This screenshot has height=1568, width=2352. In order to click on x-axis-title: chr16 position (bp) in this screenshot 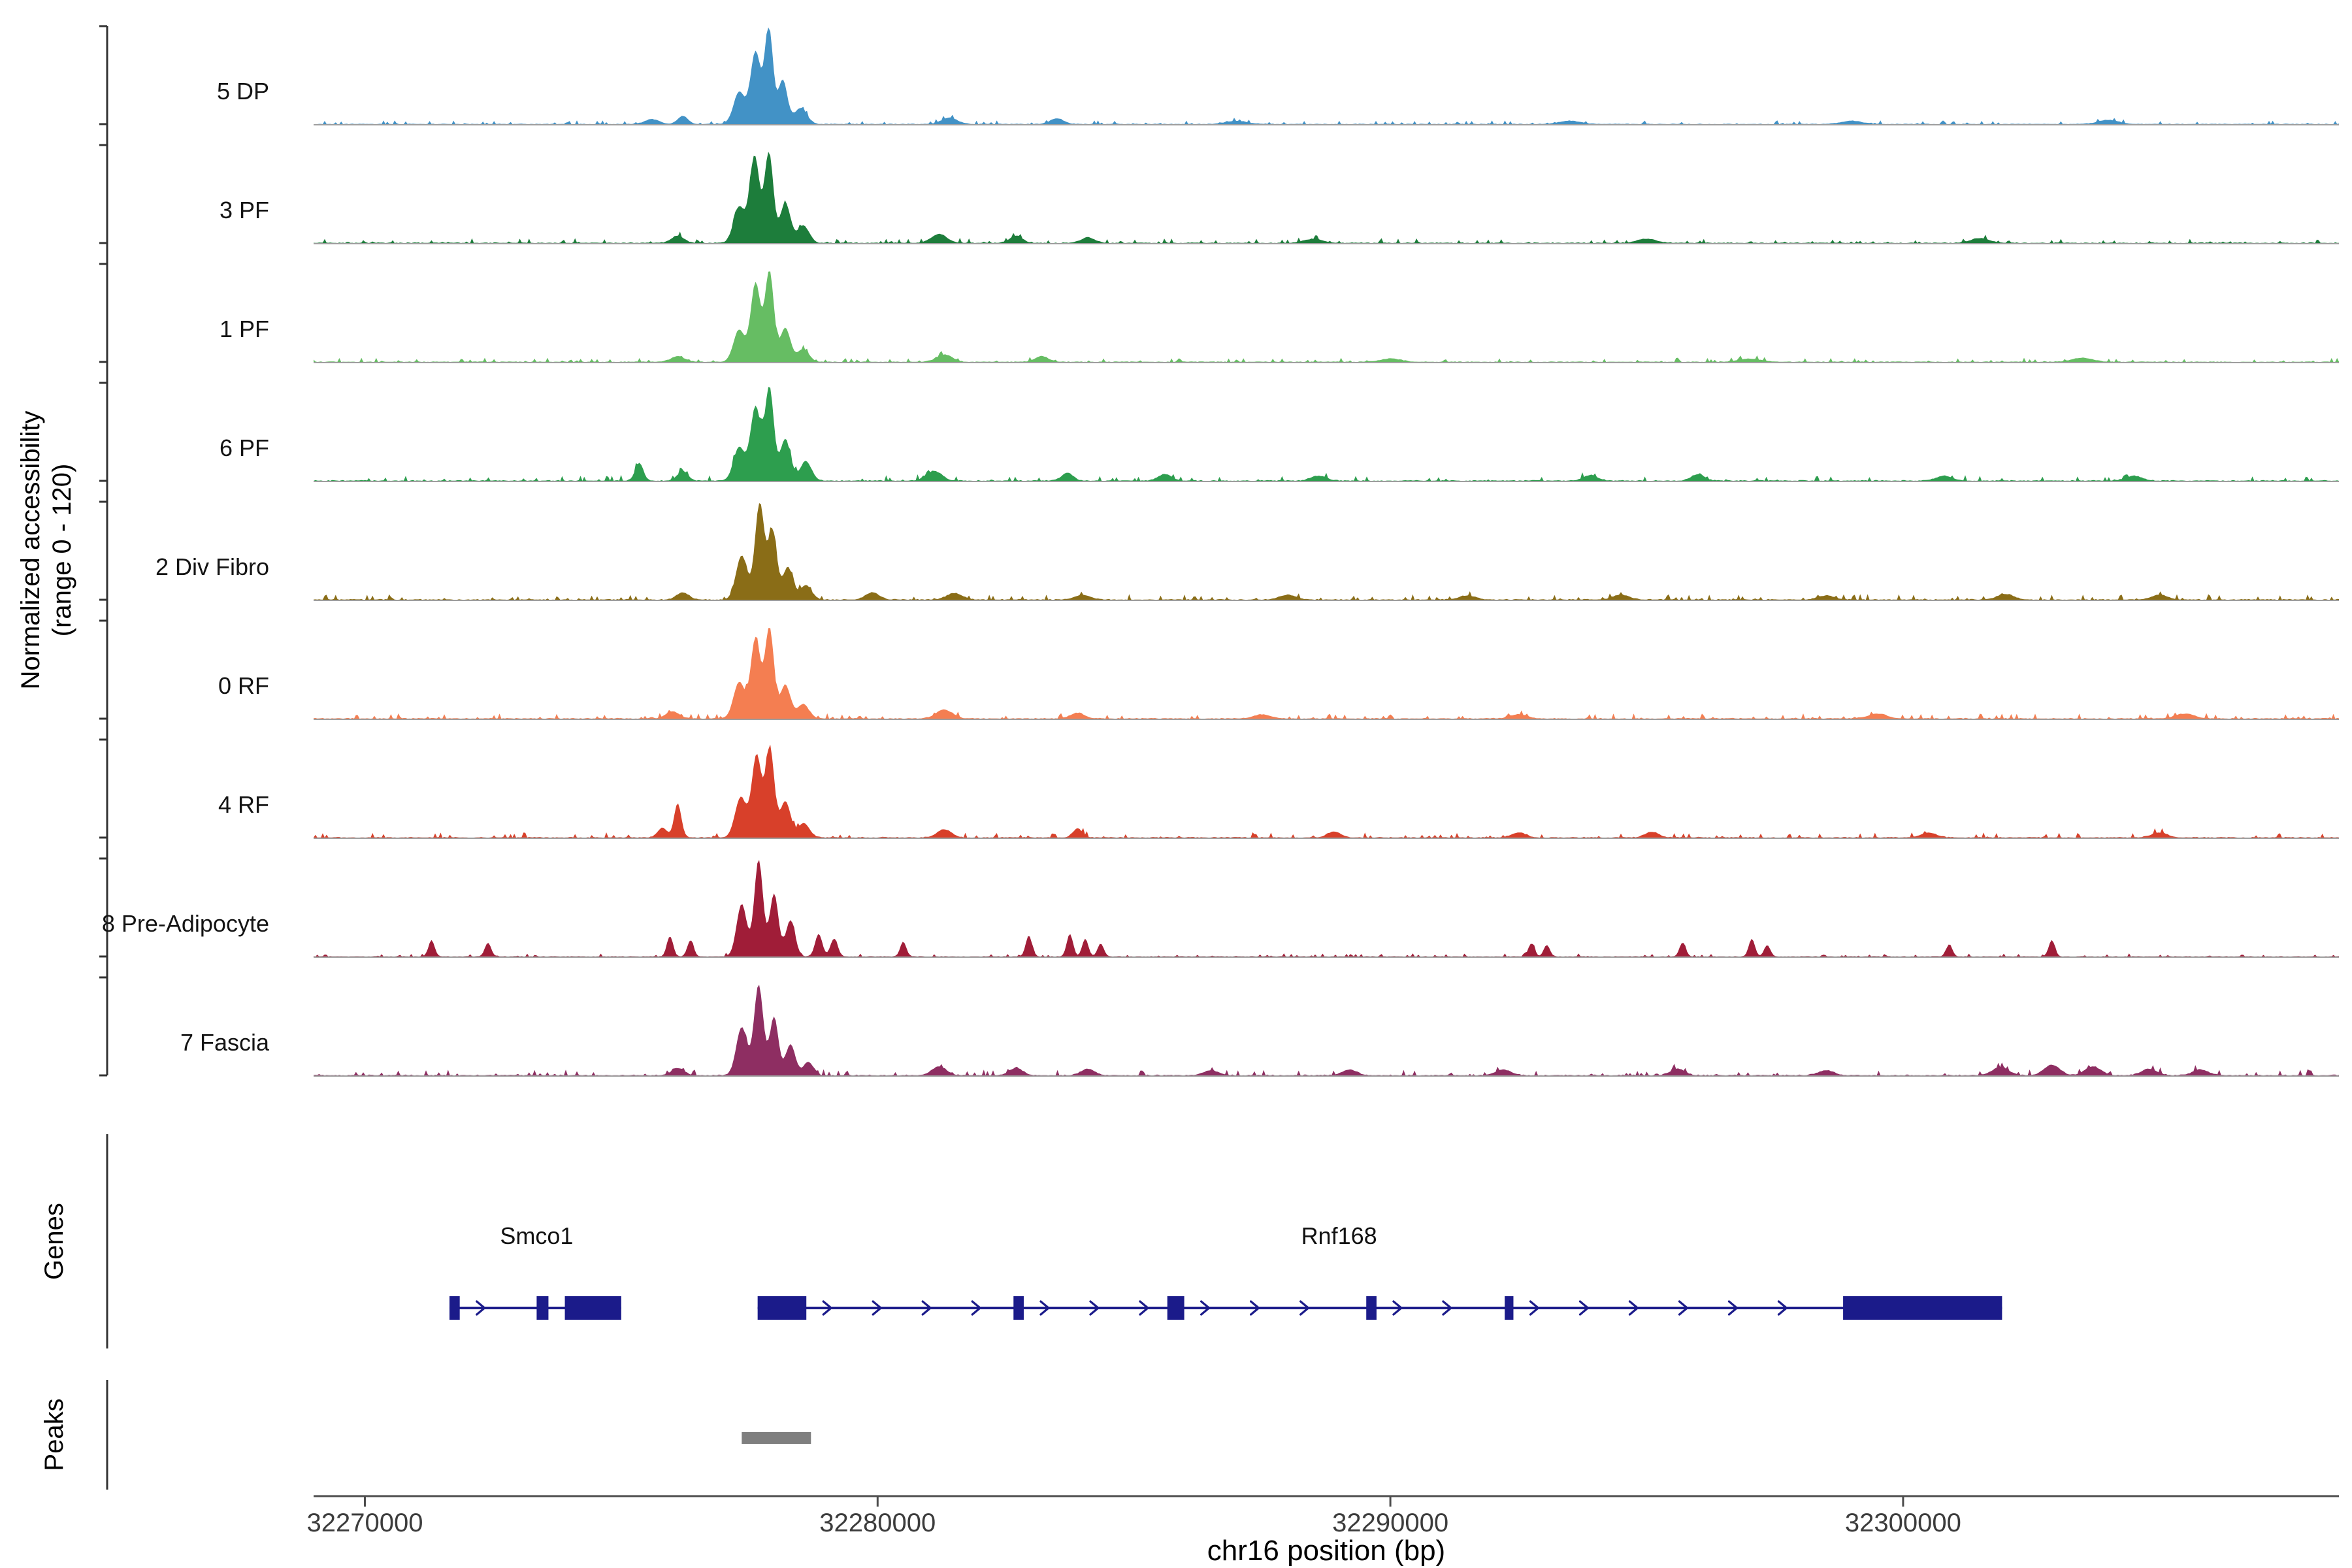, I will do `click(1326, 1550)`.